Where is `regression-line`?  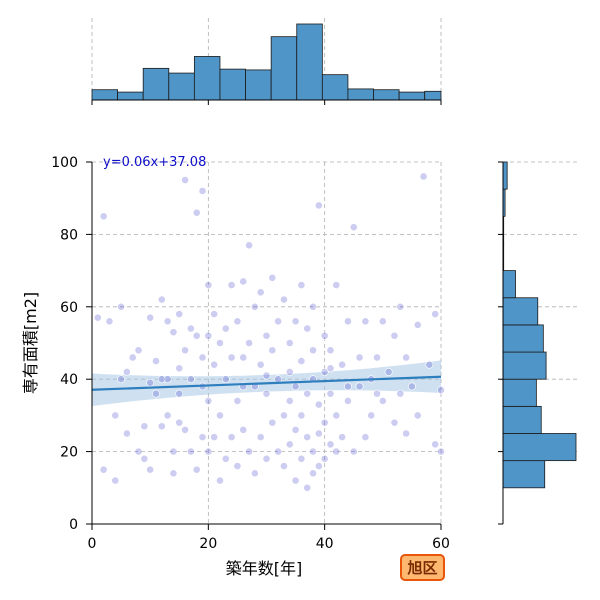
regression-line is located at coordinates (266, 383).